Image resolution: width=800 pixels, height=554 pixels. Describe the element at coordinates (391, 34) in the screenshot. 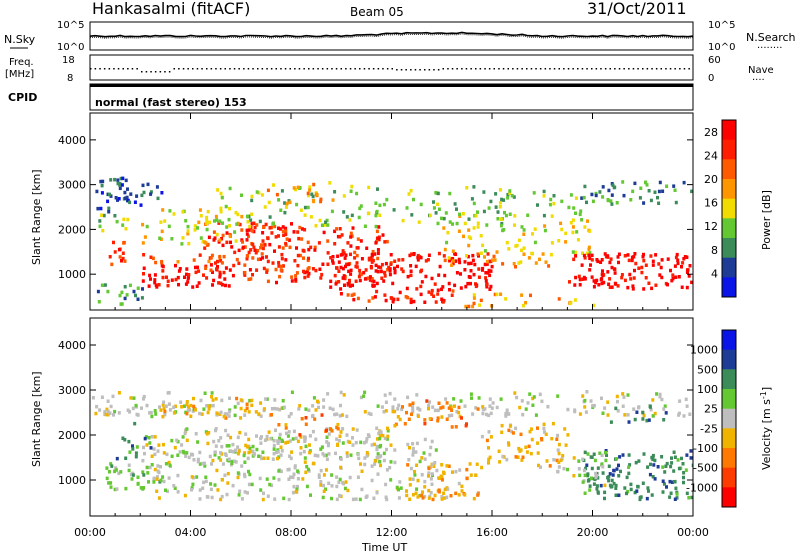

I see `noise-sky-line` at that location.